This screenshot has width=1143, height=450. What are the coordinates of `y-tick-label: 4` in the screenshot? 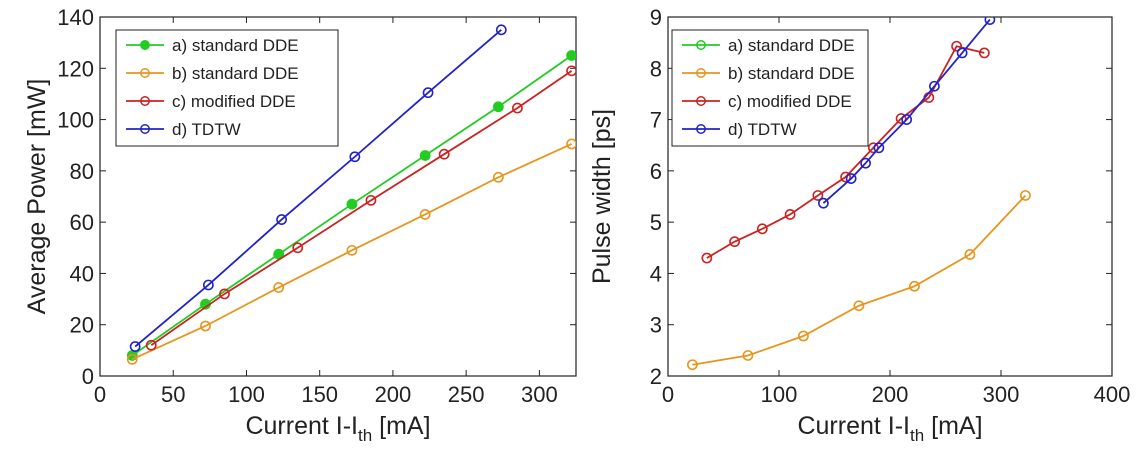 It's located at (656, 273).